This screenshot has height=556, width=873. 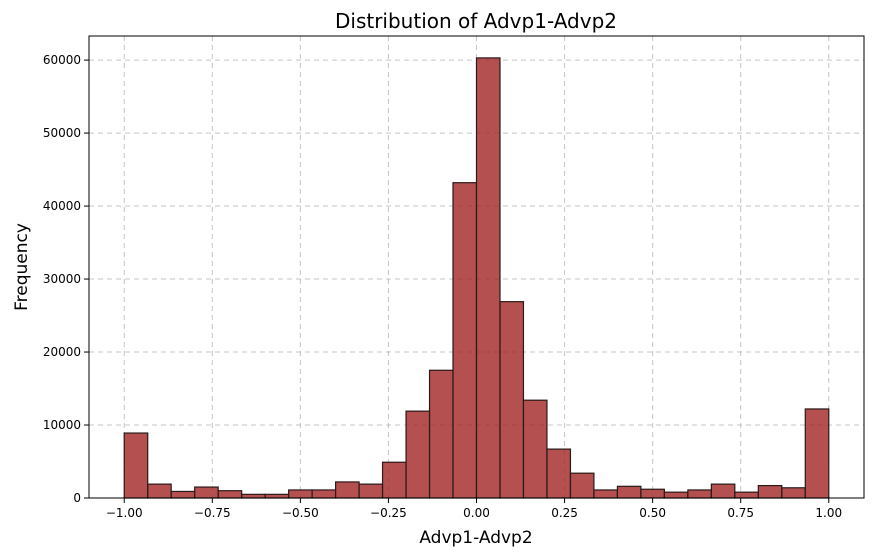 What do you see at coordinates (62, 279) in the screenshot?
I see `y-tick-label: 30000` at bounding box center [62, 279].